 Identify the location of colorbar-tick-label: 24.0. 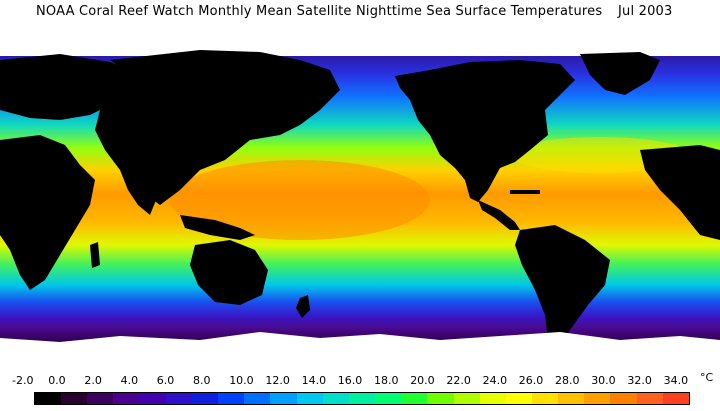
(495, 380).